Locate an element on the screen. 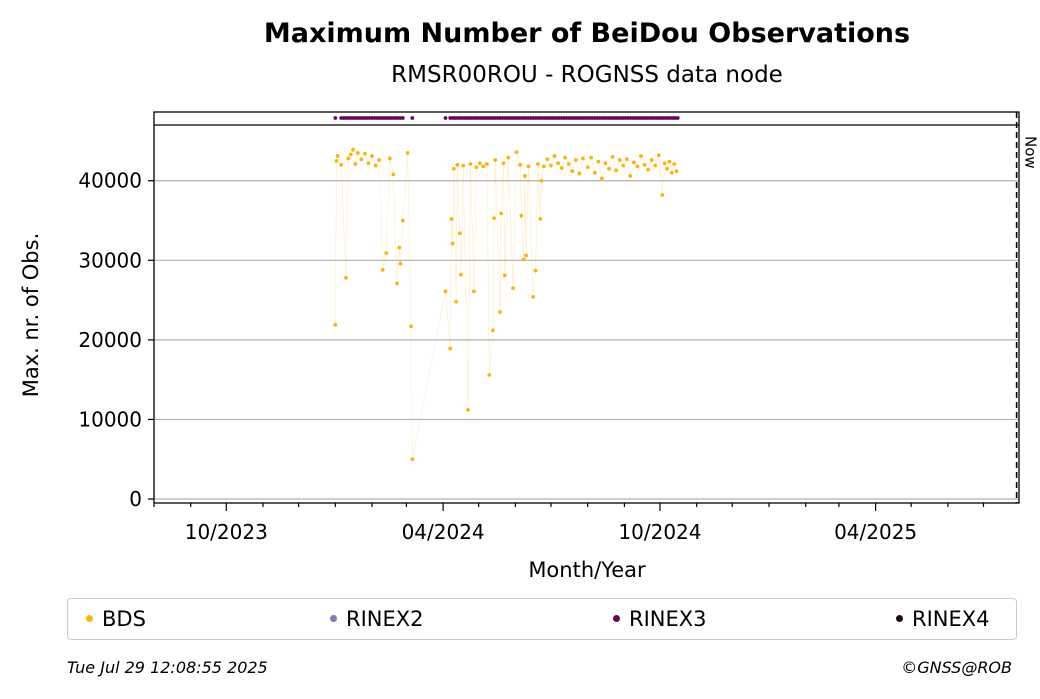 Image resolution: width=1040 pixels, height=699 pixels. legend-marker-bds is located at coordinates (89, 618).